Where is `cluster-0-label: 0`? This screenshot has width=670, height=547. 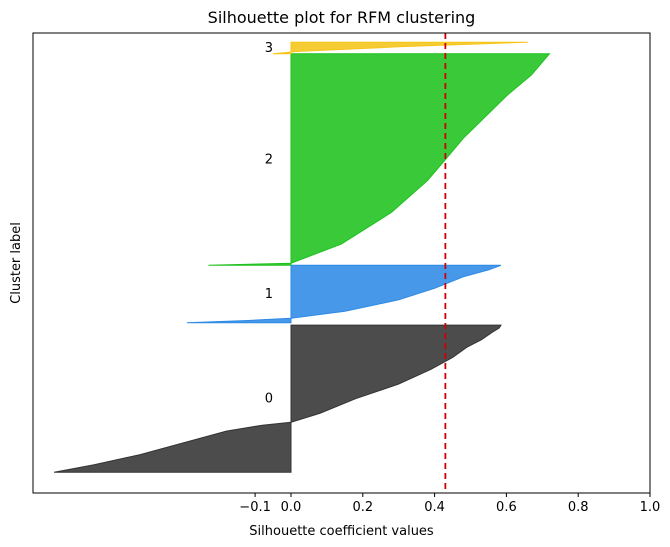 cluster-0-label: 0 is located at coordinates (269, 399).